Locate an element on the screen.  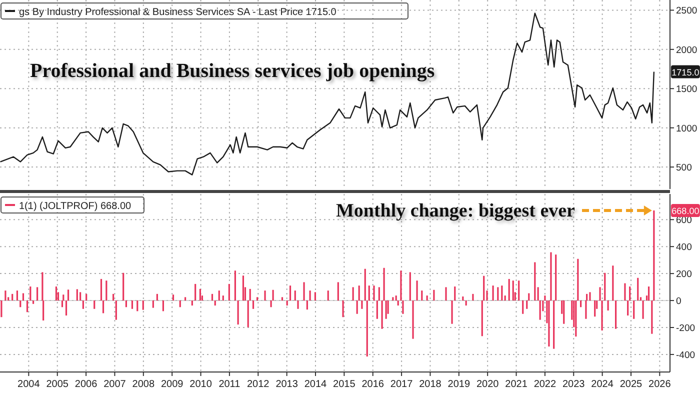
x-tick-label: 2026 is located at coordinates (660, 384).